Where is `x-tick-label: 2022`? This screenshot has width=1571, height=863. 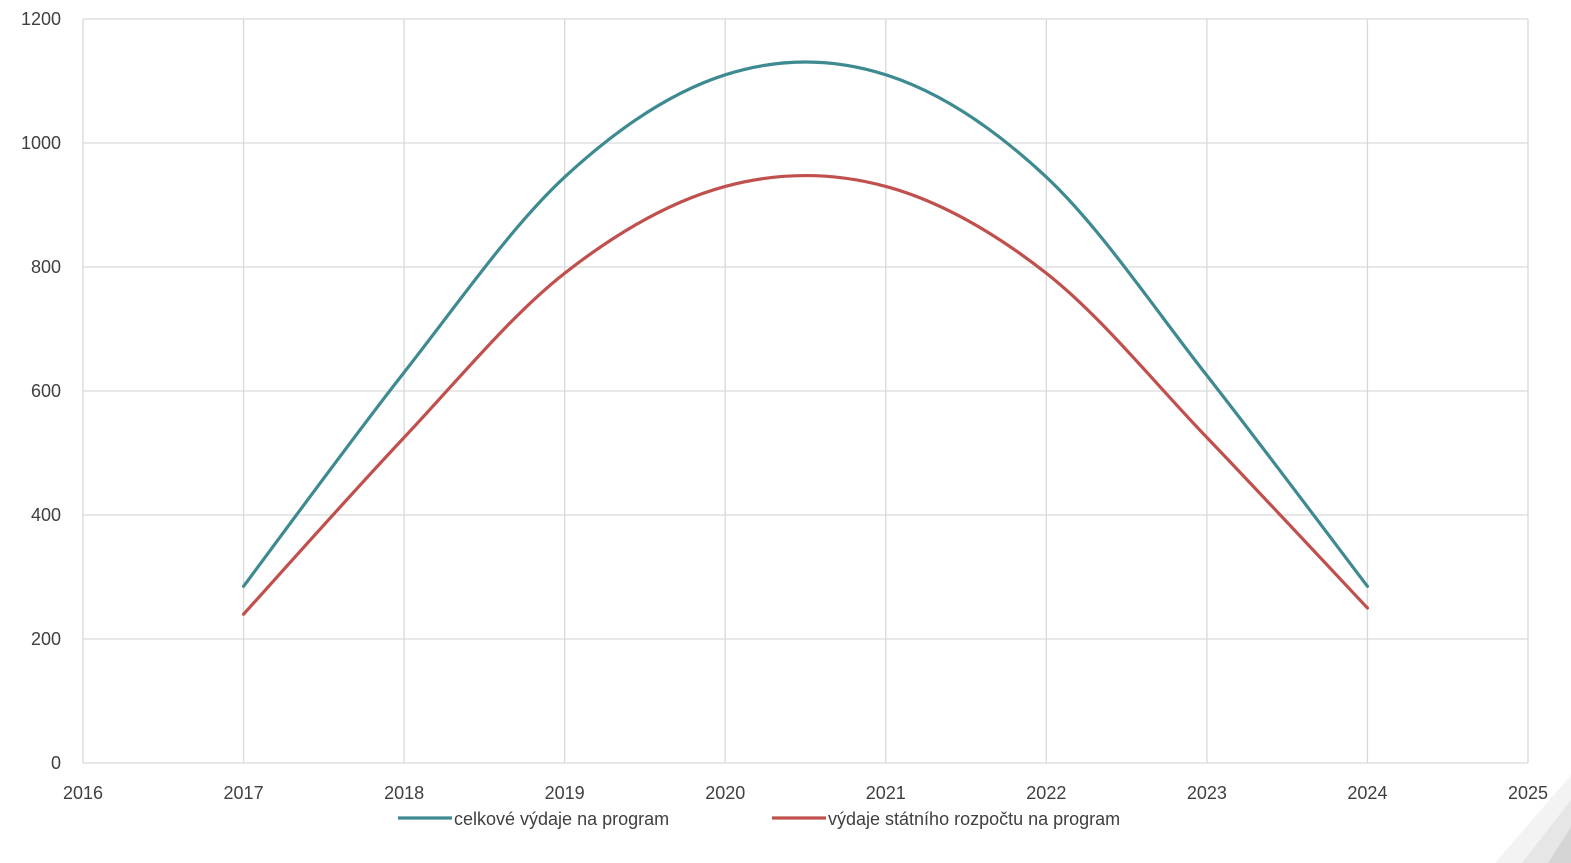
x-tick-label: 2022 is located at coordinates (1046, 793).